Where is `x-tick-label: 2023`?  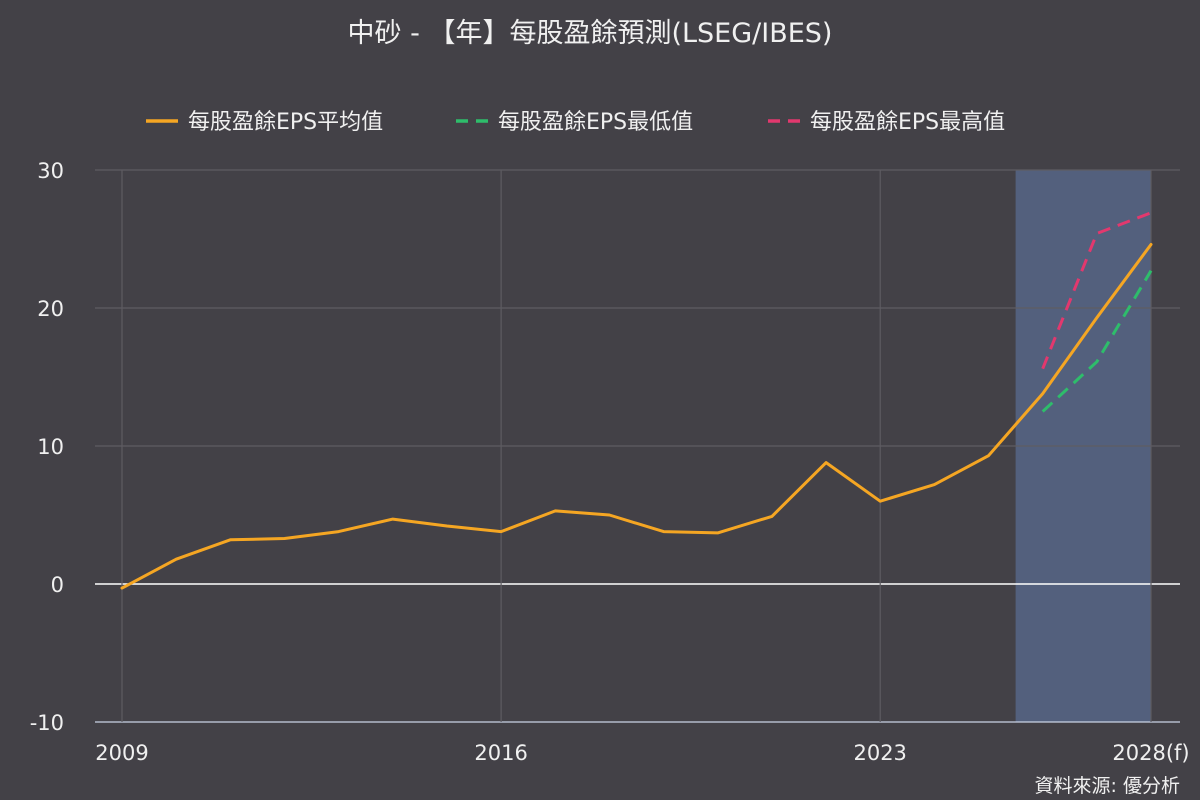
x-tick-label: 2023 is located at coordinates (879, 753).